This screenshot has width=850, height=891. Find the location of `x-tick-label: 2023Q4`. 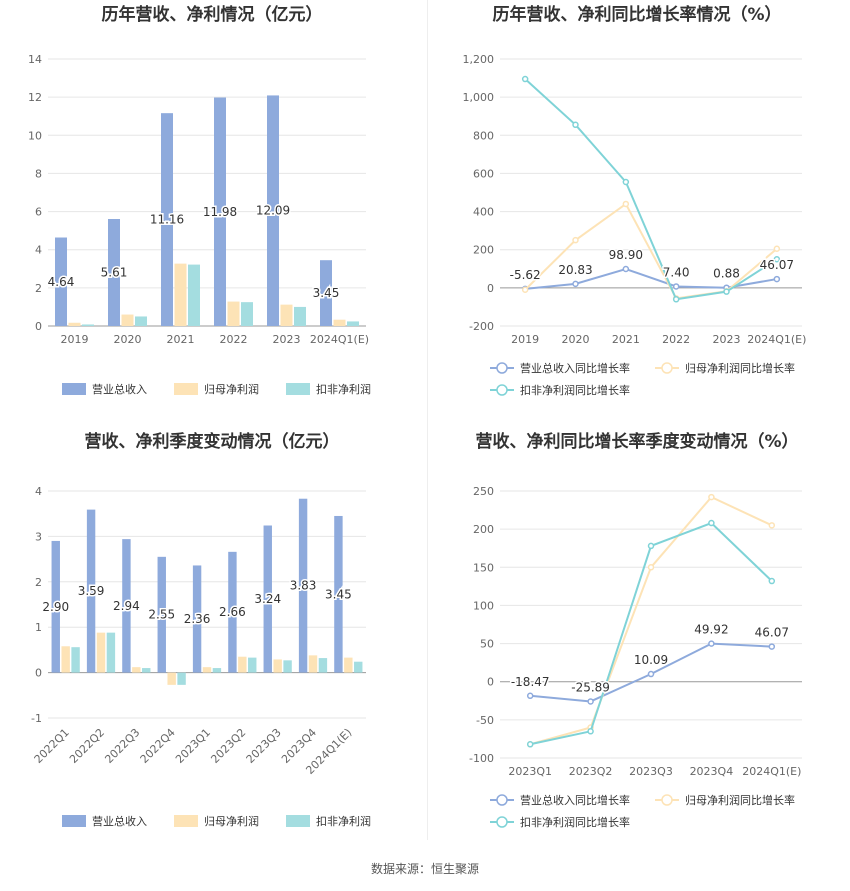

x-tick-label: 2023Q4 is located at coordinates (712, 771).